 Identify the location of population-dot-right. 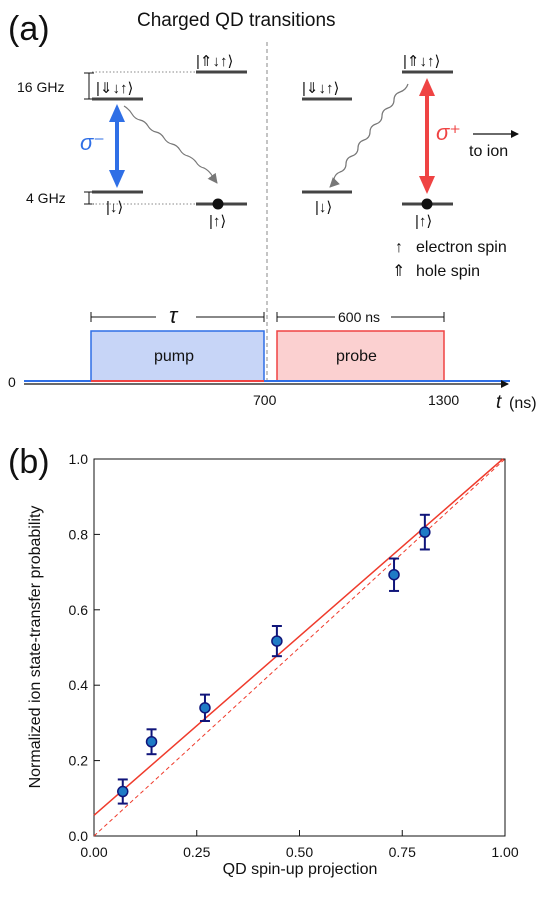
(427, 204).